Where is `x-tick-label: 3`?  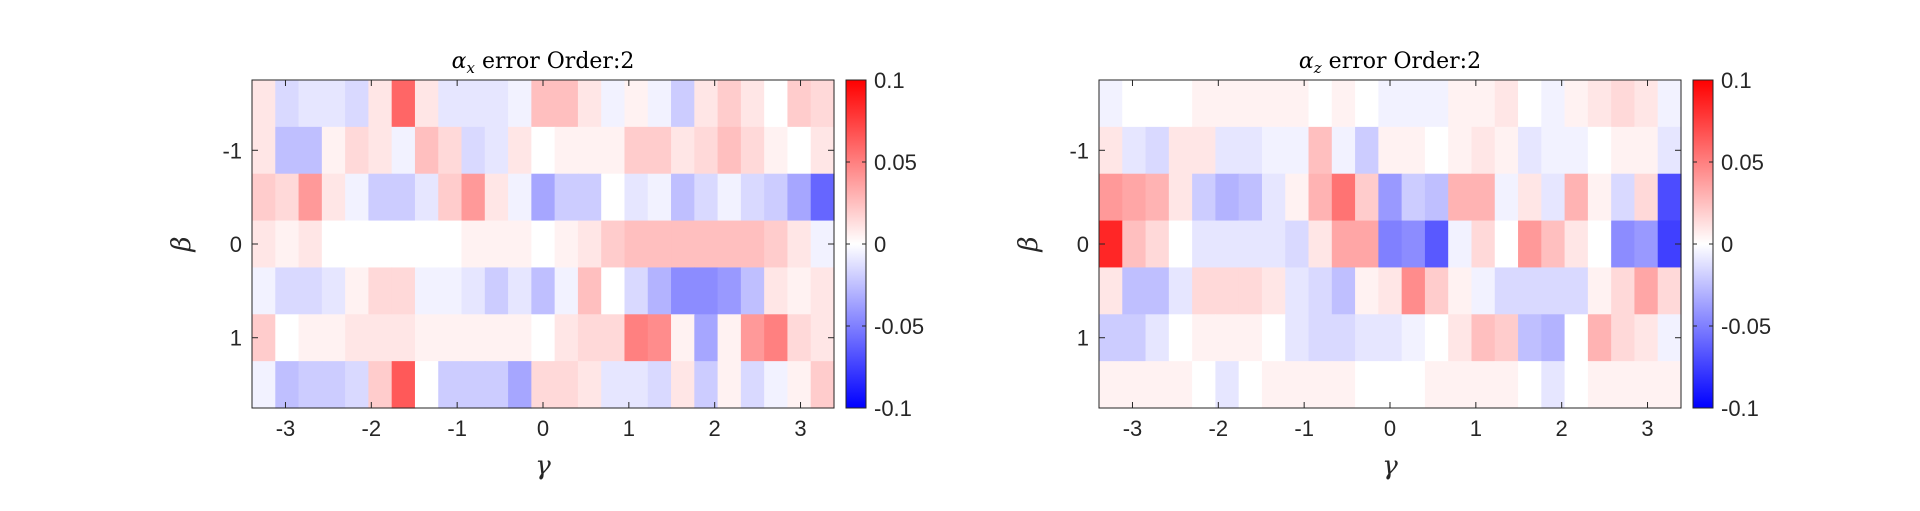 x-tick-label: 3 is located at coordinates (800, 428).